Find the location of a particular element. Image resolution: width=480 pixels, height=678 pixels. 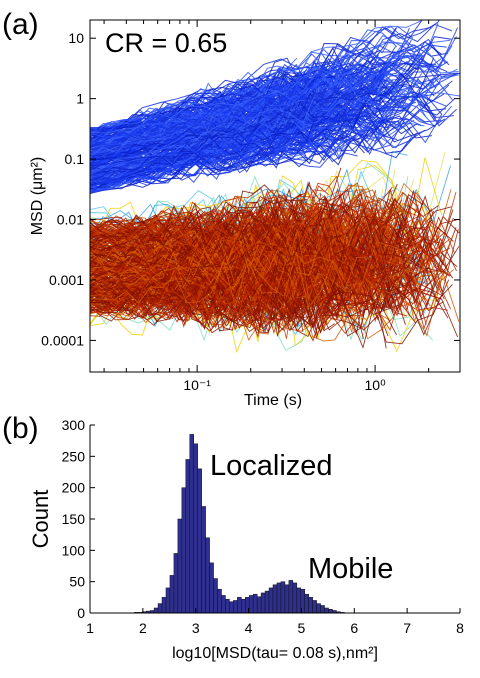

histogram-x-tick-label: 2 is located at coordinates (143, 628).